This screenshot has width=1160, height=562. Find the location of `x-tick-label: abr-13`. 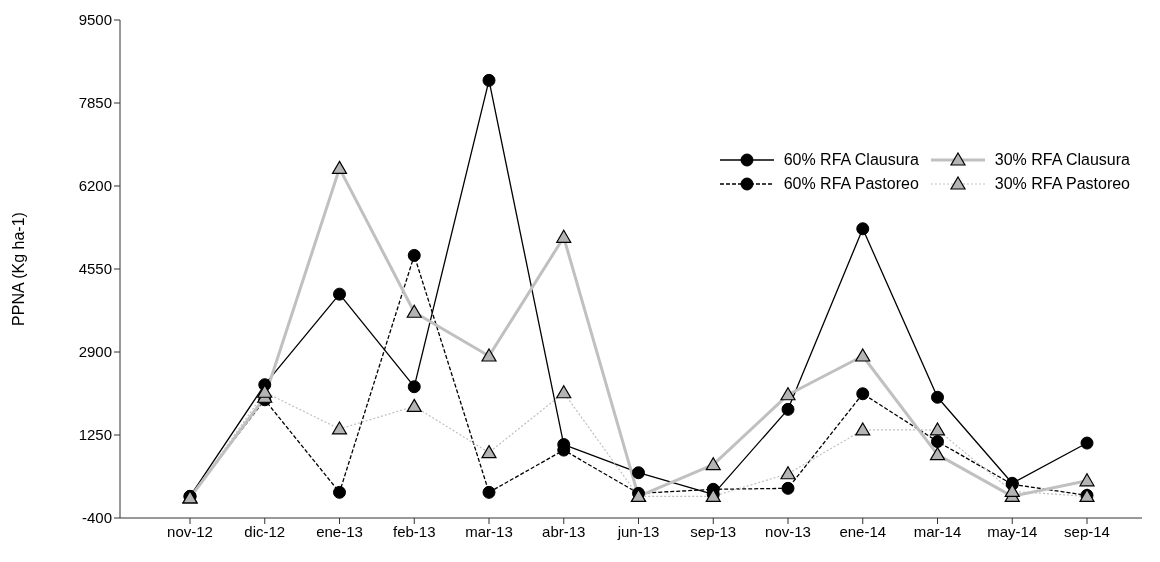

x-tick-label: abr-13 is located at coordinates (564, 531).